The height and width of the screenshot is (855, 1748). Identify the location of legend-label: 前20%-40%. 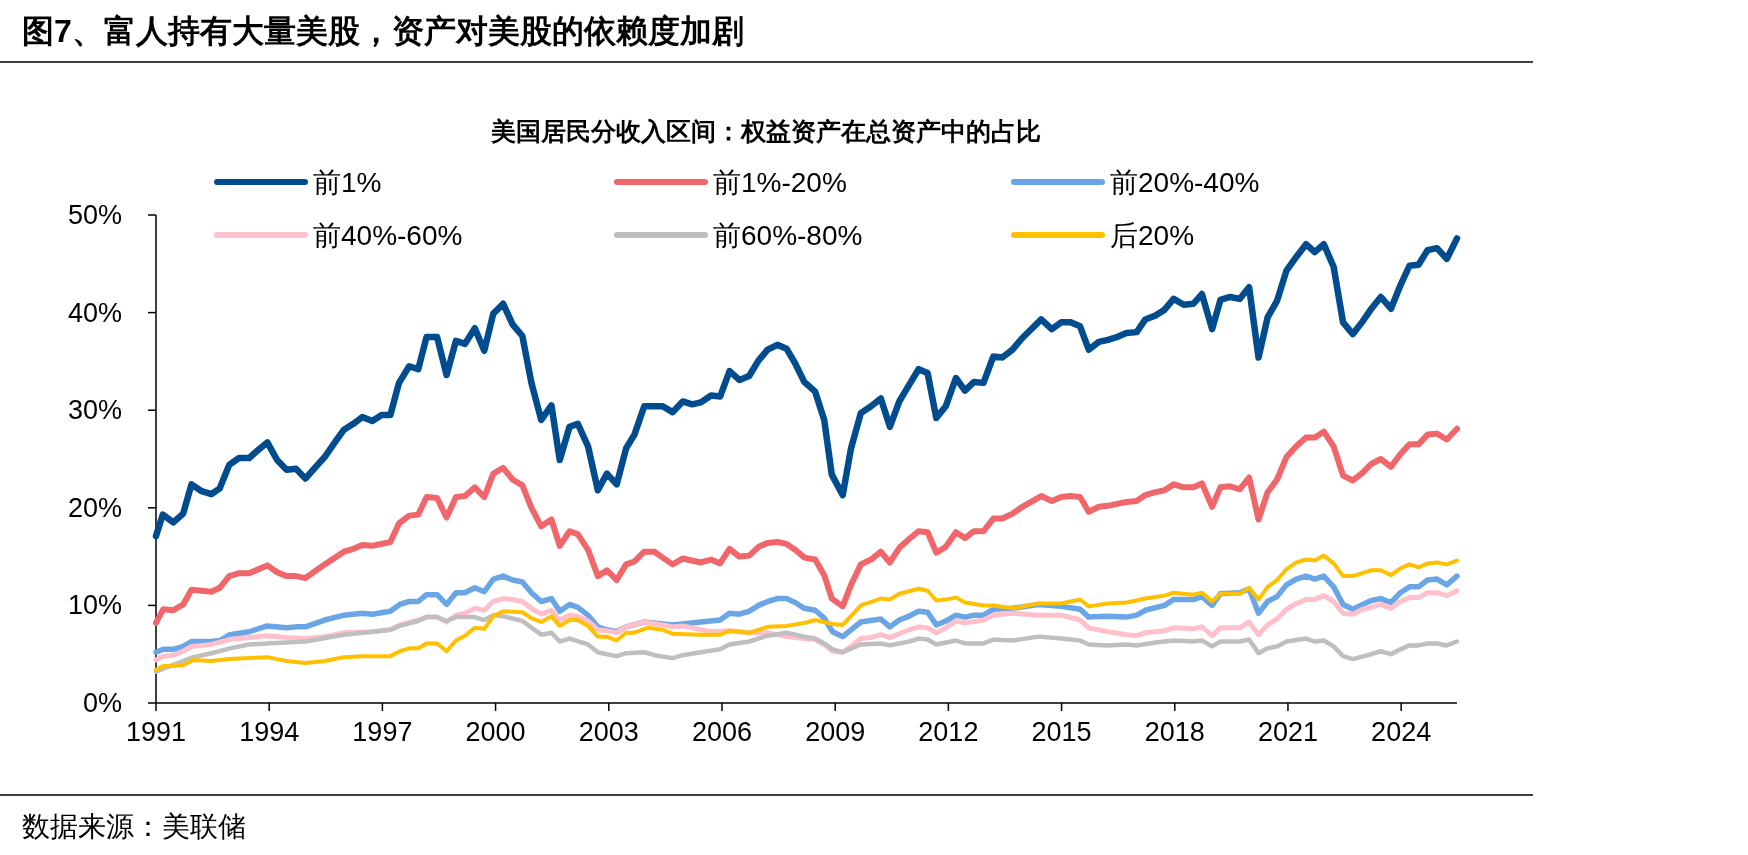
(1185, 182).